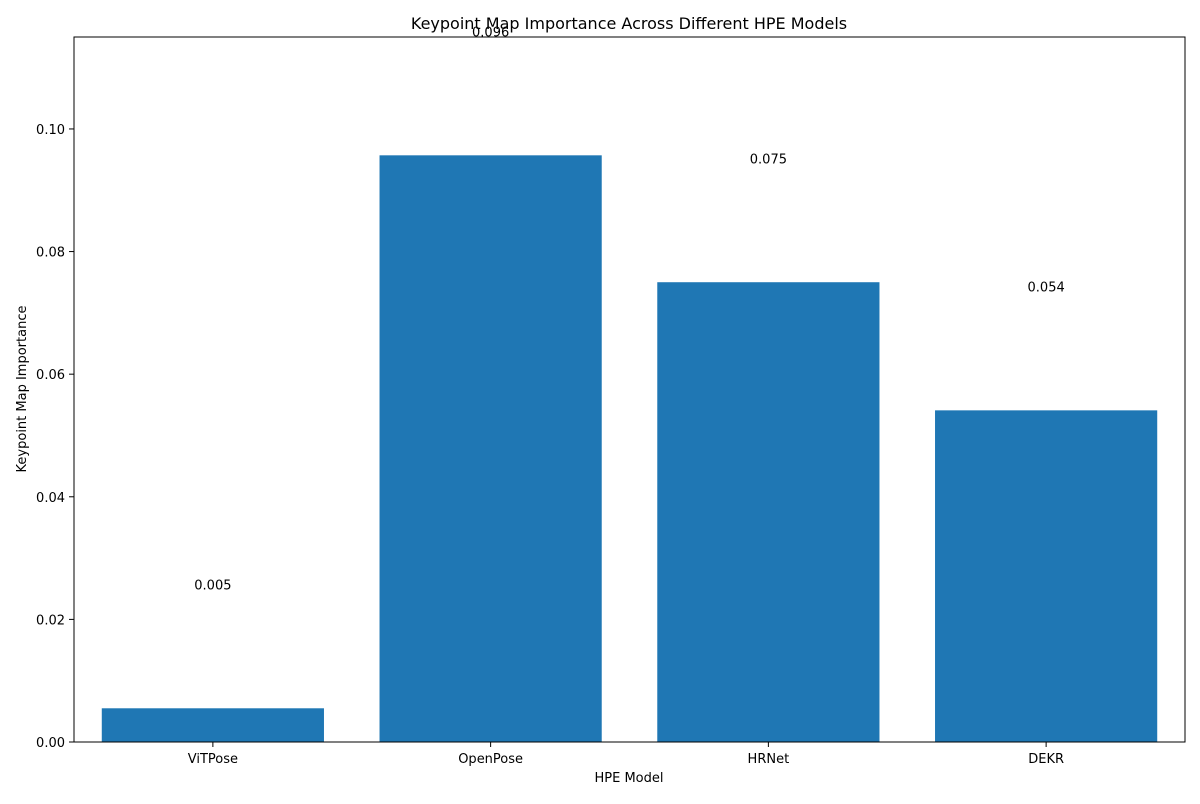 This screenshot has width=1200, height=804. What do you see at coordinates (490, 449) in the screenshot?
I see `bar-openpose` at bounding box center [490, 449].